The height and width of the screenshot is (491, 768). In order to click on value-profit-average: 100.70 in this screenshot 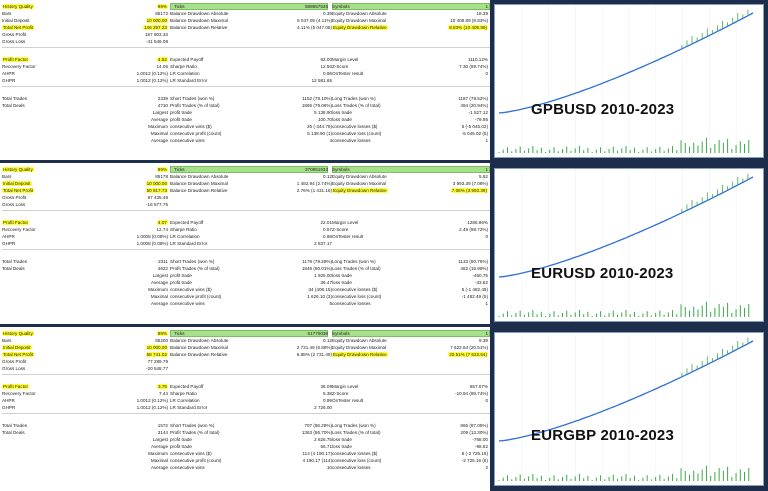, I will do `click(296, 119)`.